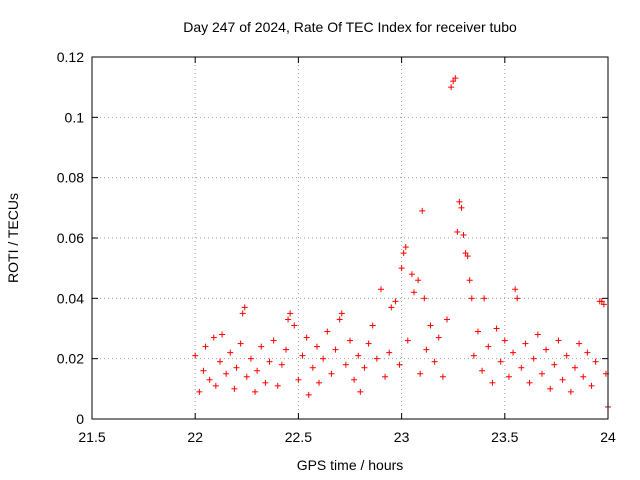 The image size is (640, 480). Describe the element at coordinates (70, 57) in the screenshot. I see `y-tick-label: 0.12` at that location.